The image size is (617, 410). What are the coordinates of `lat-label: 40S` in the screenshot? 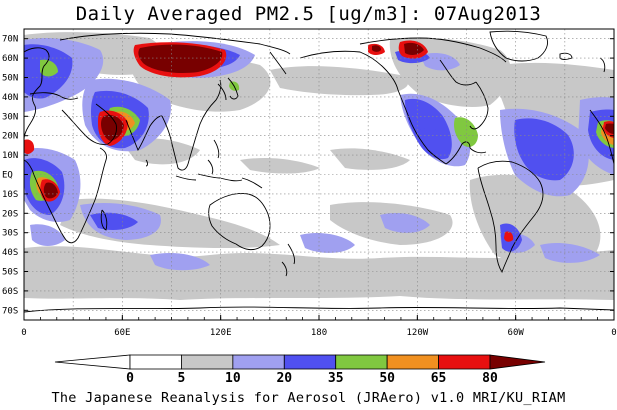 It's located at (10, 253).